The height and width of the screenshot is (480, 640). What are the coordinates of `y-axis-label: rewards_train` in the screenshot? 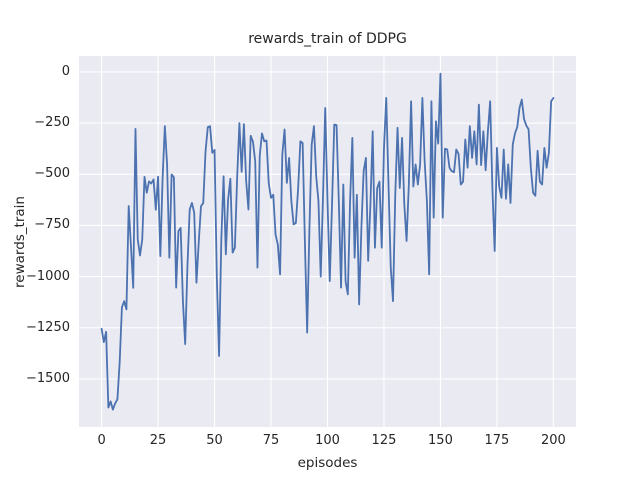 It's located at (20, 242).